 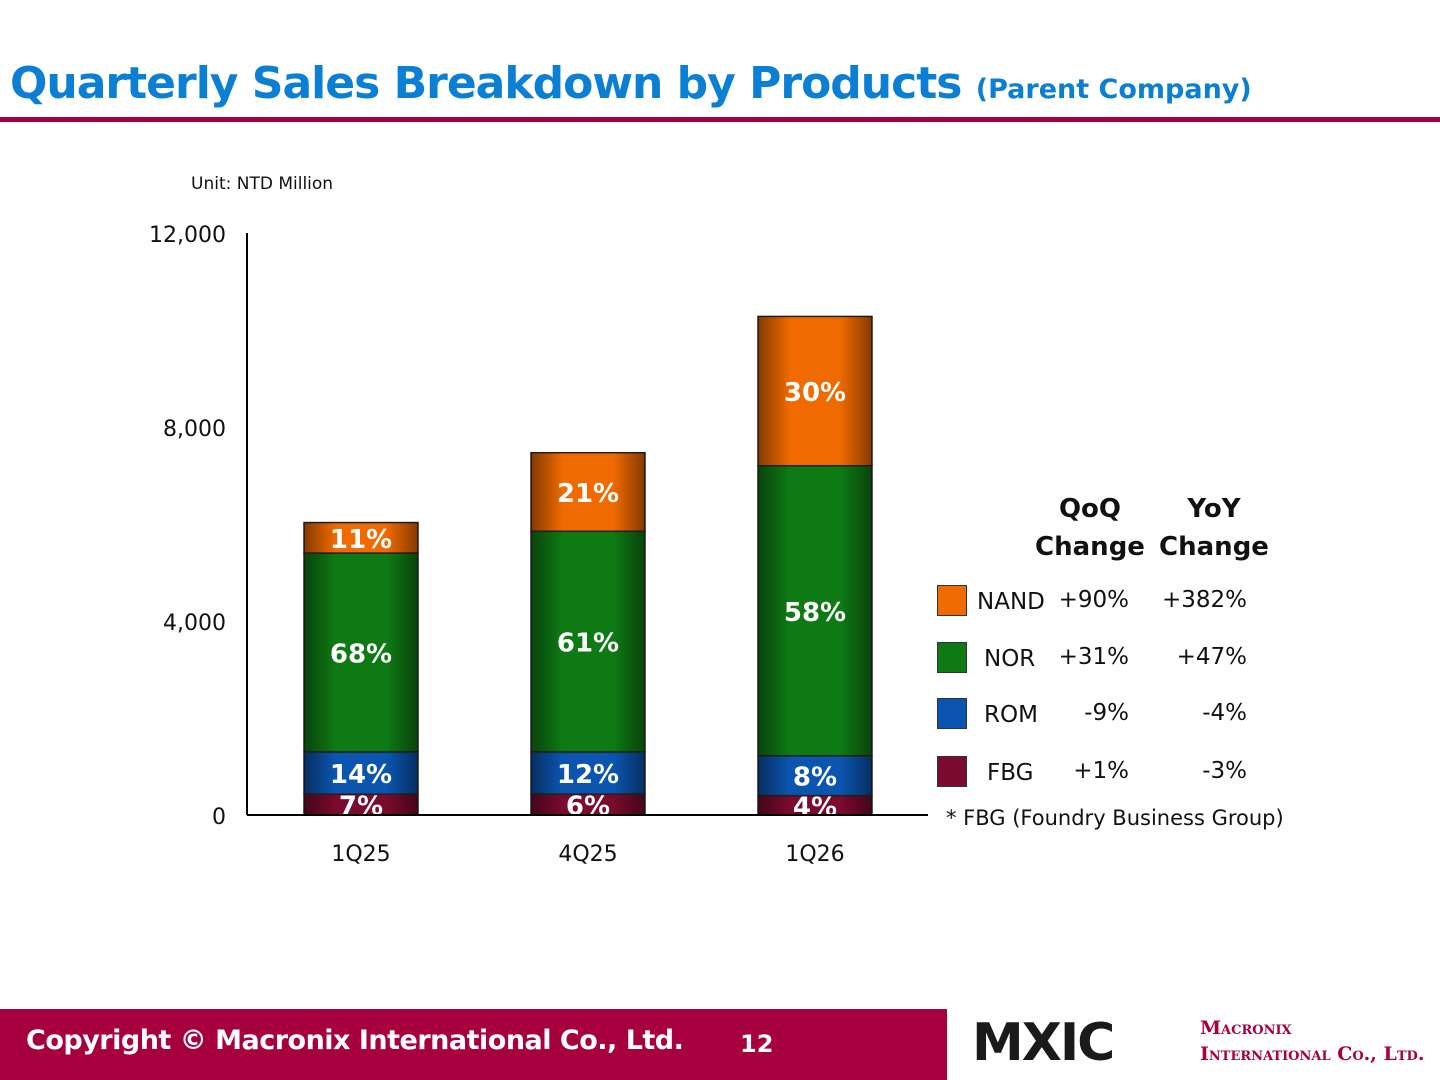 What do you see at coordinates (219, 817) in the screenshot?
I see `y-tick-label: 0` at bounding box center [219, 817].